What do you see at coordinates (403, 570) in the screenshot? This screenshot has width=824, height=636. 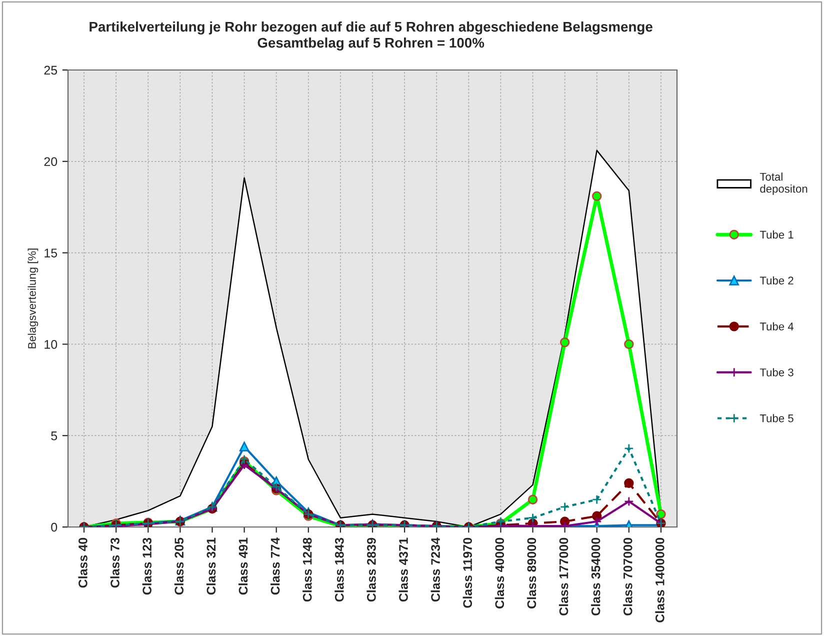 I see `x-tick-label: Class 4371` at bounding box center [403, 570].